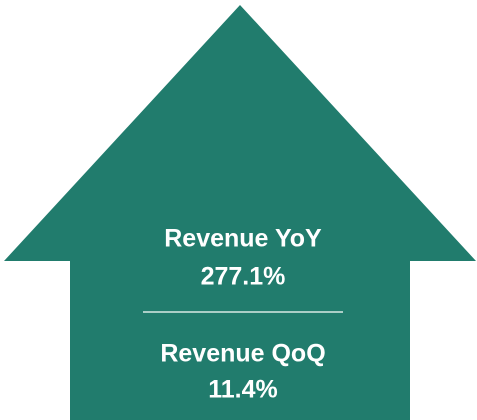 This screenshot has width=477, height=420. I want to click on metric-value: 277.1%, so click(243, 277).